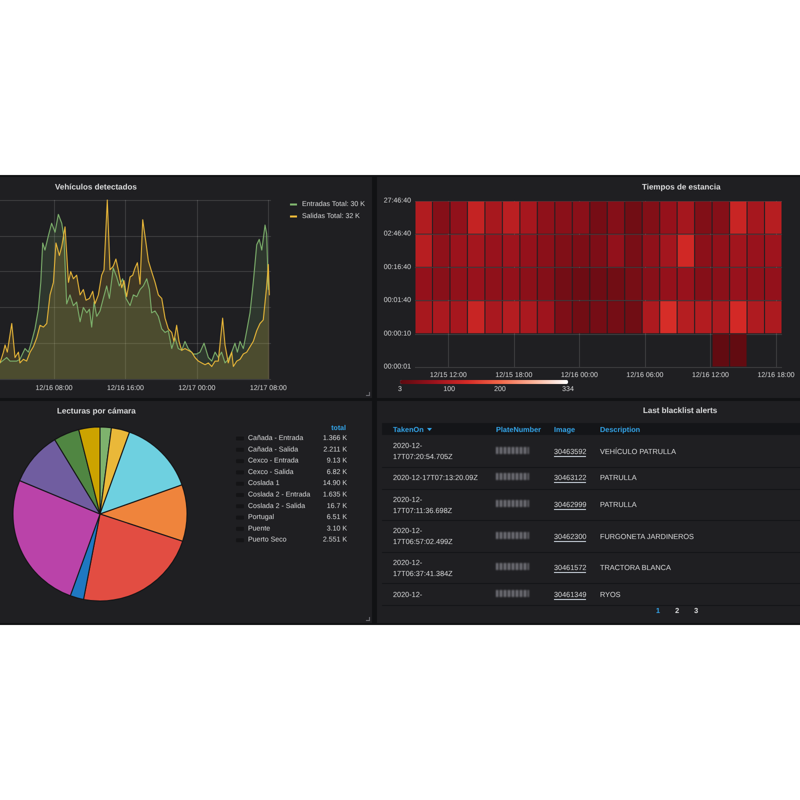 The height and width of the screenshot is (800, 800). I want to click on chart-title: Lecturas por cámara, so click(96, 411).